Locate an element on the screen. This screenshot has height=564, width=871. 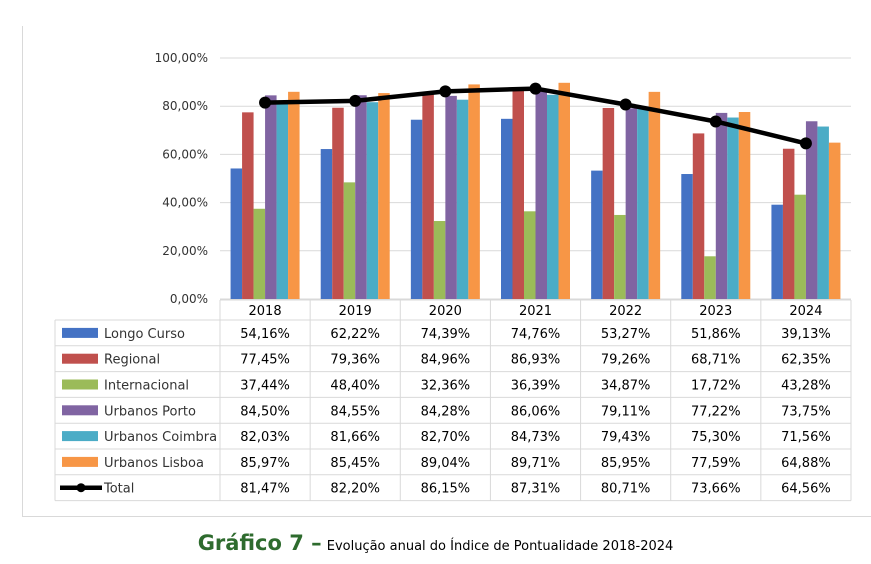
data-label: 79,26% is located at coordinates (626, 360).